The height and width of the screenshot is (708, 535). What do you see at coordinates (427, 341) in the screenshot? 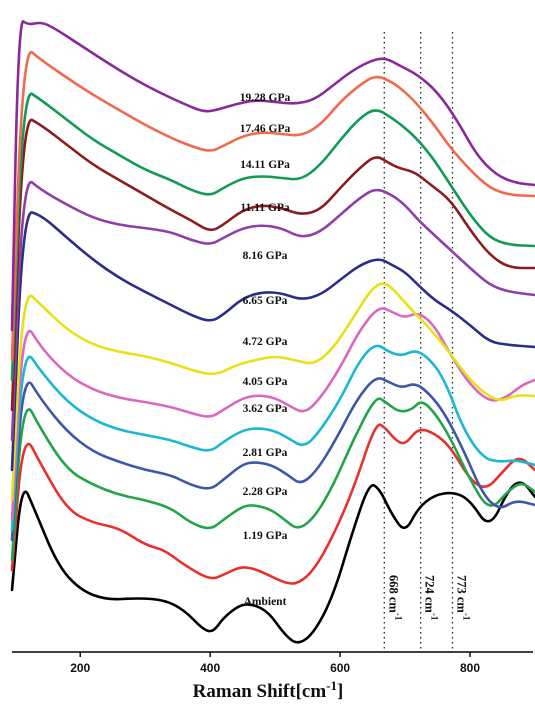
I see `peak-reference-lines: 668 cm-1 724 cm-1 773 cm-1` at bounding box center [427, 341].